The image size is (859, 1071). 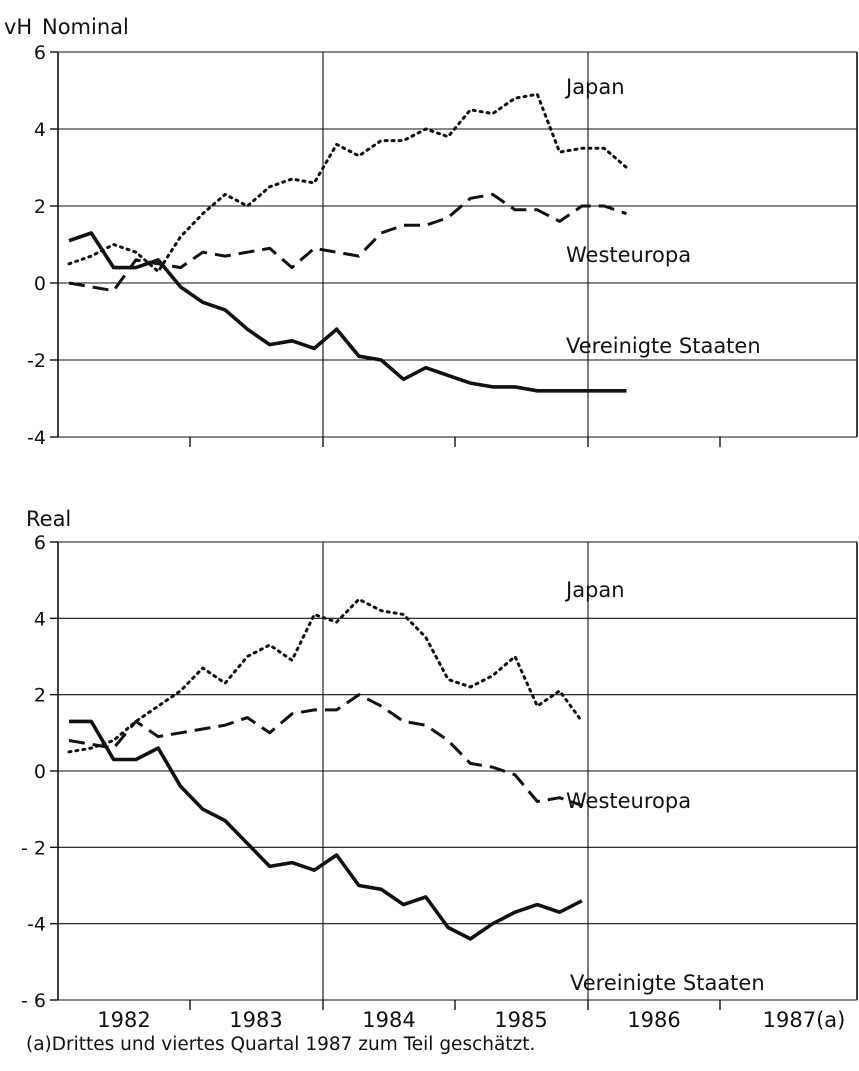 What do you see at coordinates (471, 1020) in the screenshot?
I see `x-axis-labels: 1982 1983 1984 1985 1986 1987(a)` at bounding box center [471, 1020].